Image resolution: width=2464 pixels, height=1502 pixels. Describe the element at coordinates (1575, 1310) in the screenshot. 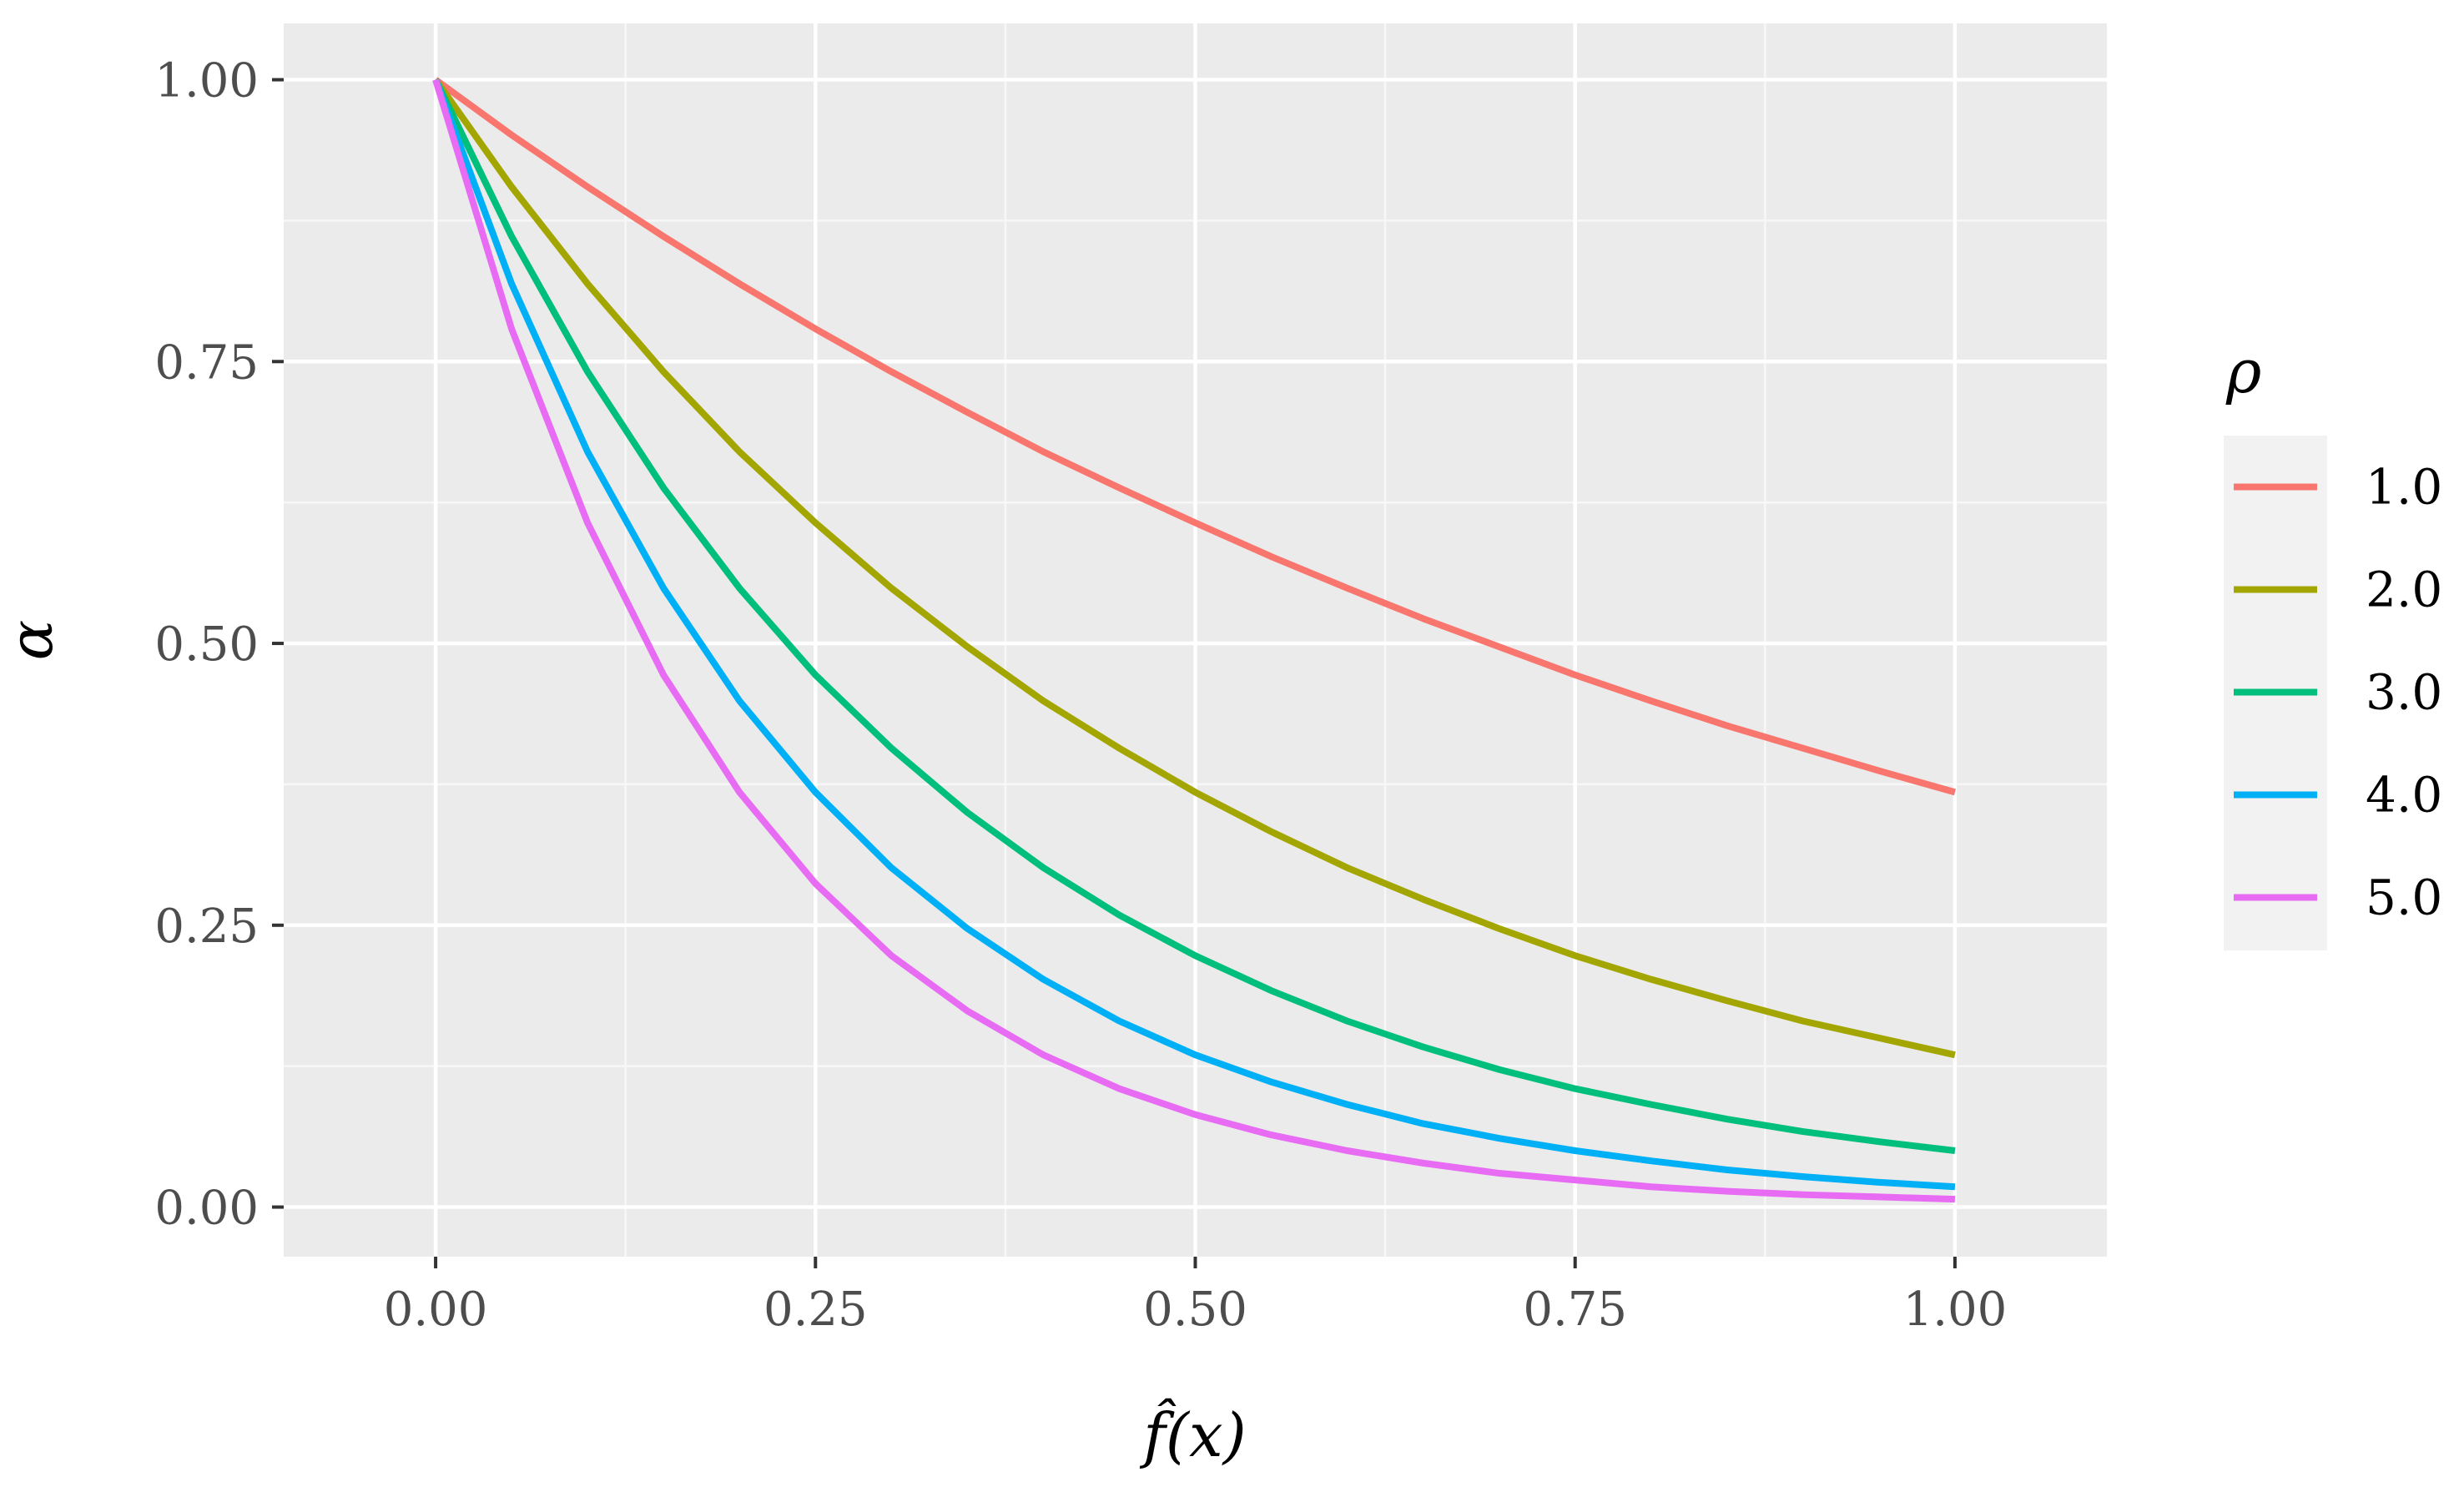

I see `x-tick-label: 0.75` at that location.